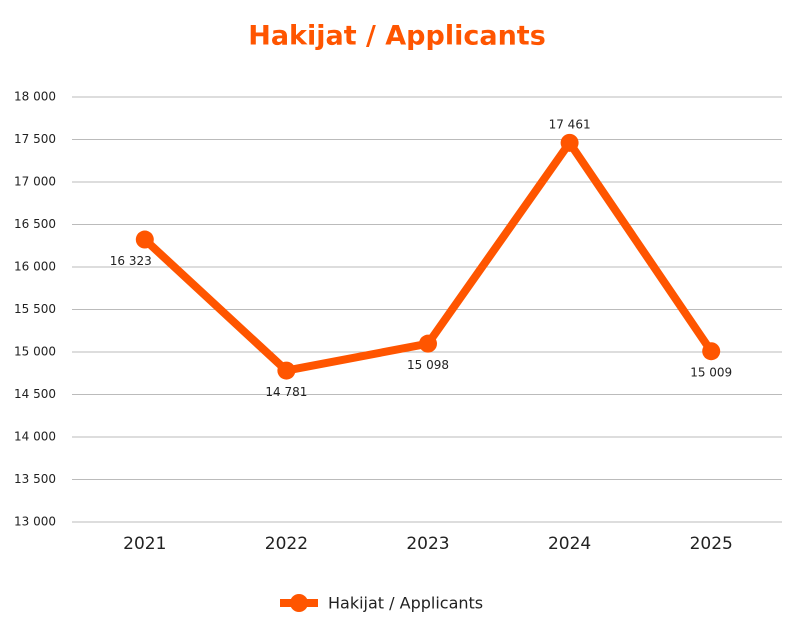 The height and width of the screenshot is (634, 800). What do you see at coordinates (299, 603) in the screenshot?
I see `legend-marker` at bounding box center [299, 603].